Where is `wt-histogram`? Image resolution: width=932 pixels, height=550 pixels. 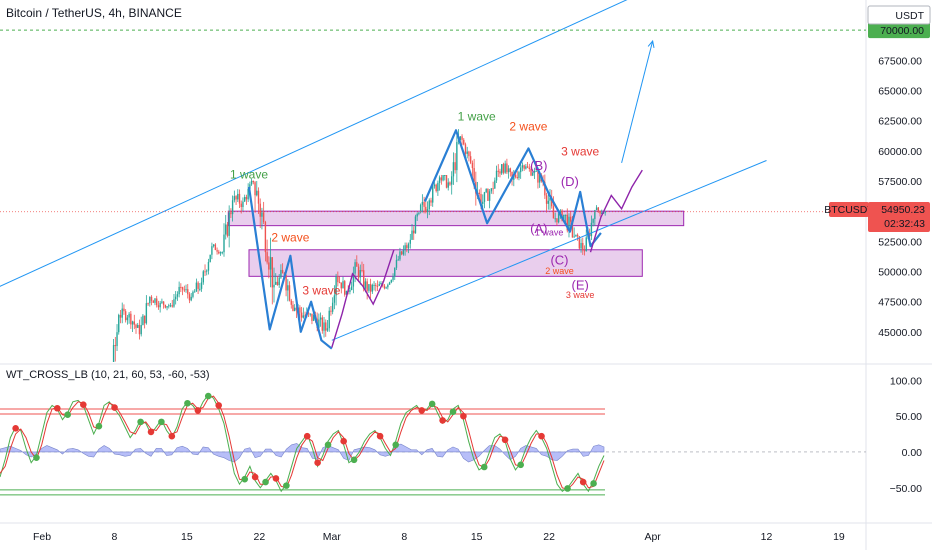
wt-histogram is located at coordinates (302, 453).